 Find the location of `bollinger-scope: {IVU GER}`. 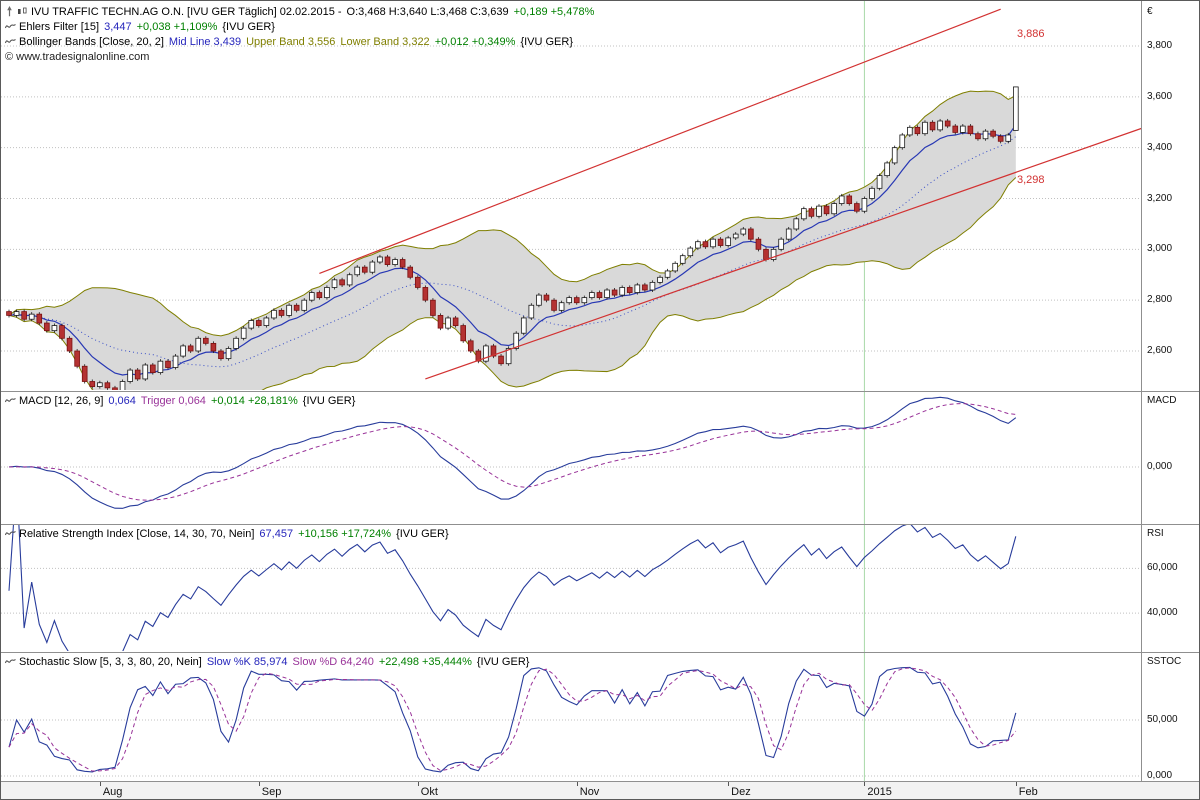

bollinger-scope: {IVU GER} is located at coordinates (547, 41).